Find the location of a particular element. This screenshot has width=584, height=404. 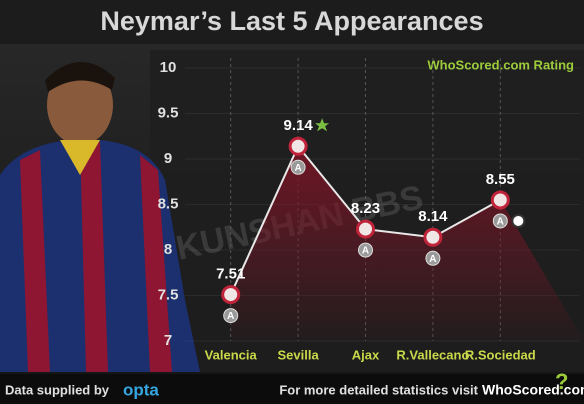

footer-visit-text: For more detailed statistics visit is located at coordinates (378, 389).